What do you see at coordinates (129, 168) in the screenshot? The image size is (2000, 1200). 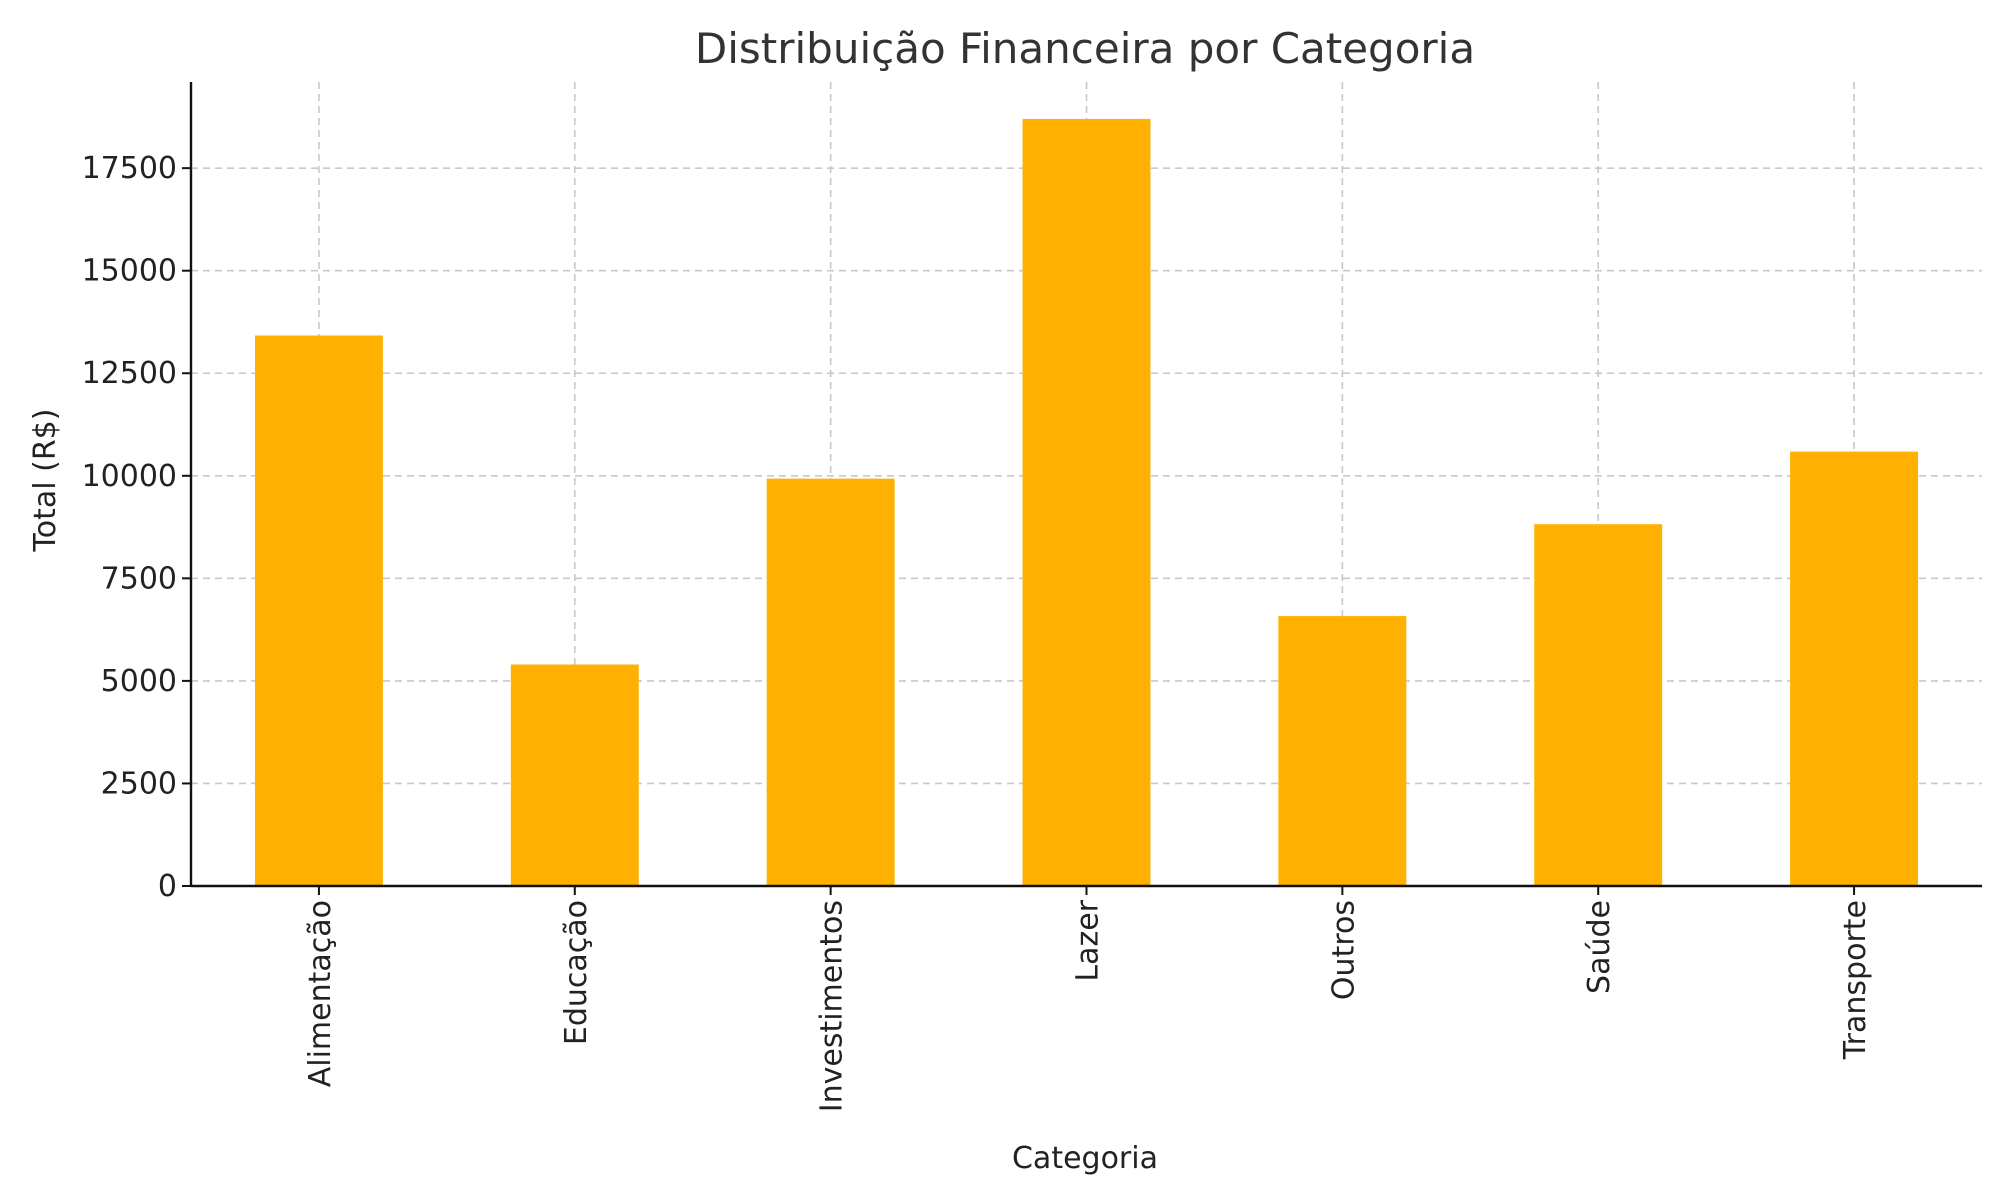 I see `y-tick-label: 17500` at bounding box center [129, 168].